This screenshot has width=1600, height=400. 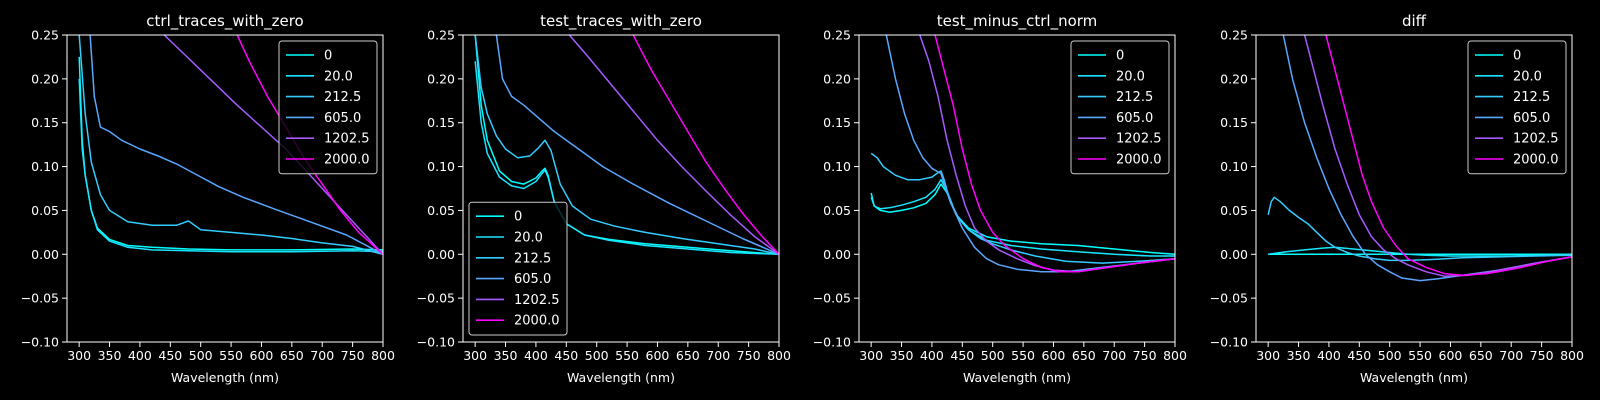 What do you see at coordinates (1414, 377) in the screenshot?
I see `x-axis-label: Wavelength (nm)` at bounding box center [1414, 377].